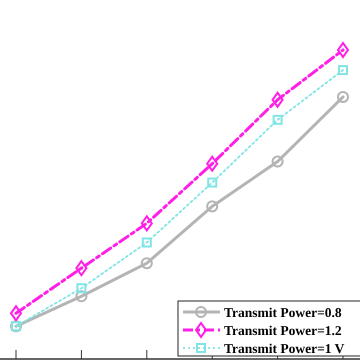 This screenshot has height=360, width=360. I want to click on legend-label: Transmit Power=1 V, so click(284, 348).